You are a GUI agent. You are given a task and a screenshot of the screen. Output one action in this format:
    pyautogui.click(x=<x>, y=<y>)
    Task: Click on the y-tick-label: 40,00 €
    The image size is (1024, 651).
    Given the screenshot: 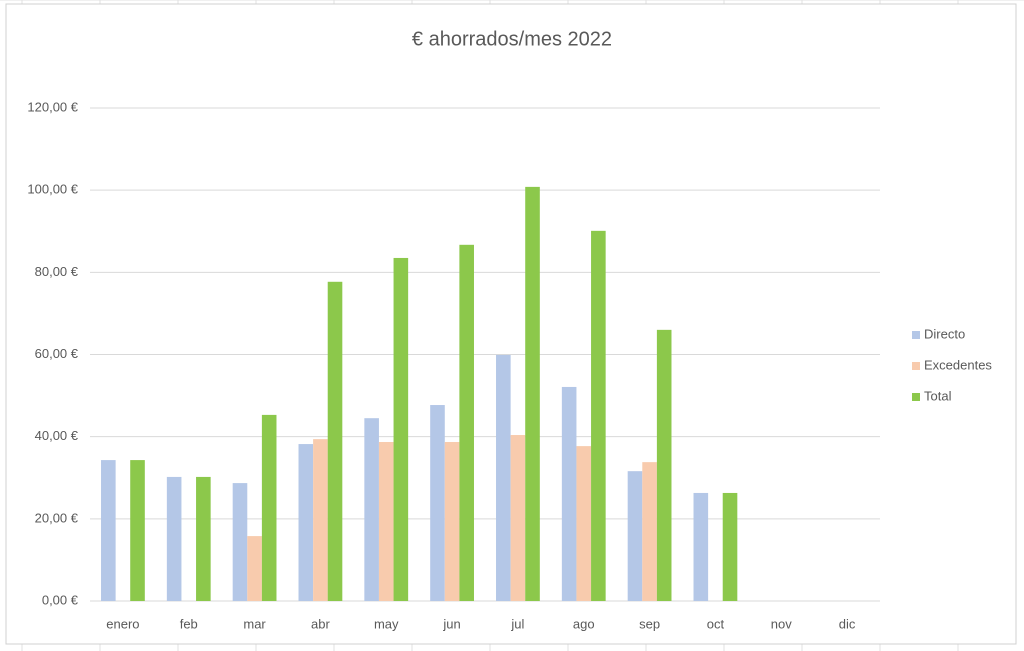 What is the action you would take?
    pyautogui.click(x=57, y=435)
    